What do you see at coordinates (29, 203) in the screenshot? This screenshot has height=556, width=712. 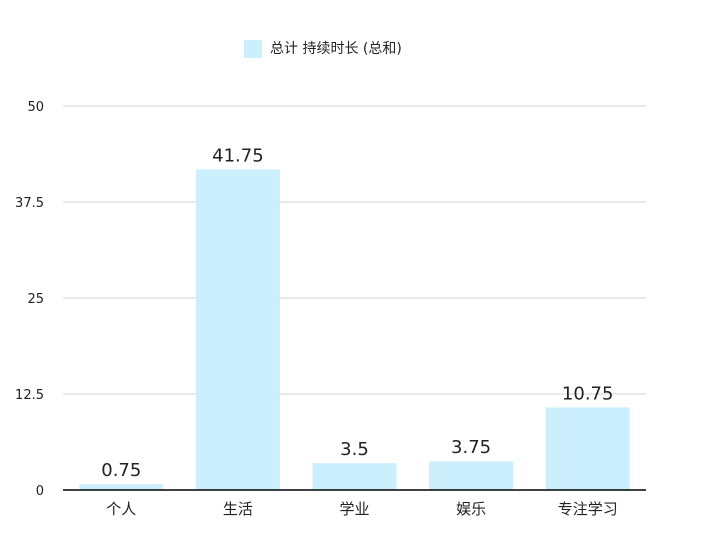 I see `y-tick-label: 37.5` at bounding box center [29, 203].